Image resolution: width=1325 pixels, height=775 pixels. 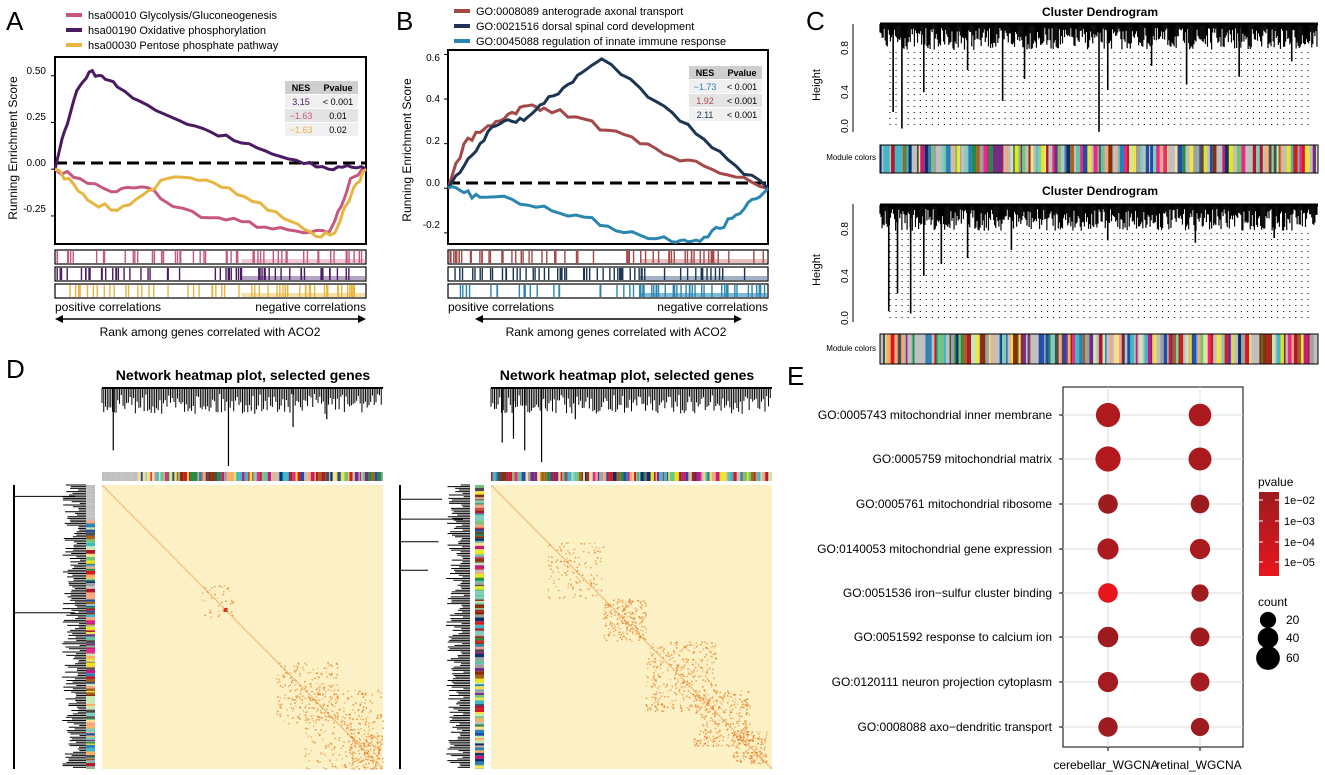 I want to click on module-colorbar-bottom, so click(x=1099, y=349).